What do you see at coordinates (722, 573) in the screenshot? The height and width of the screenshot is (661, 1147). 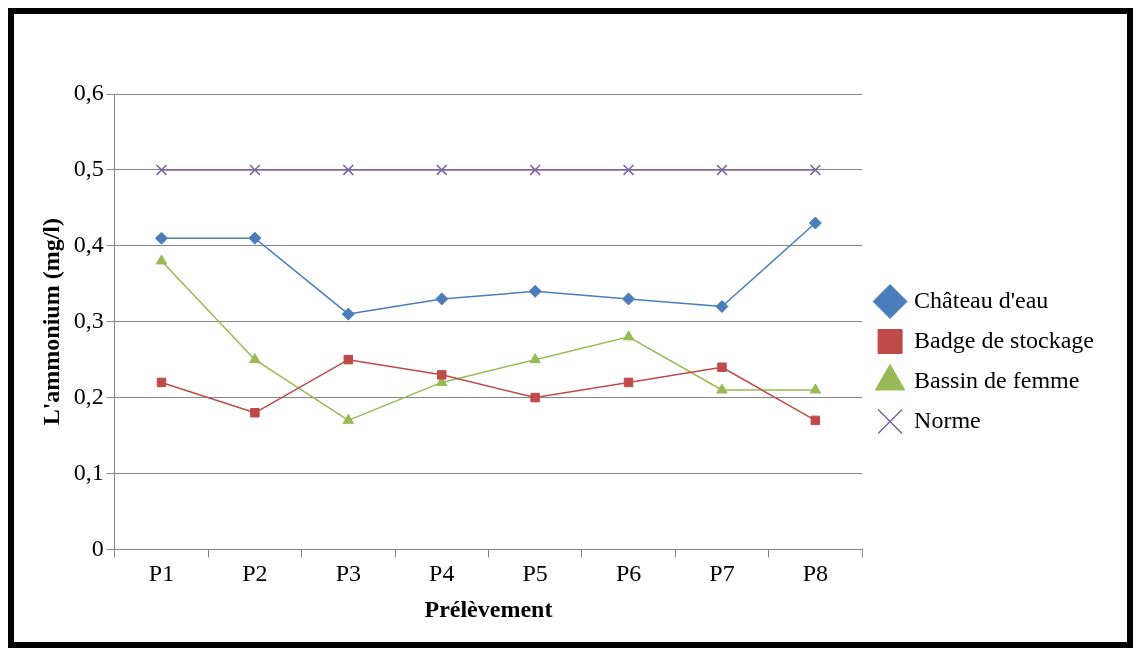 I see `x-tick-label: P7` at bounding box center [722, 573].